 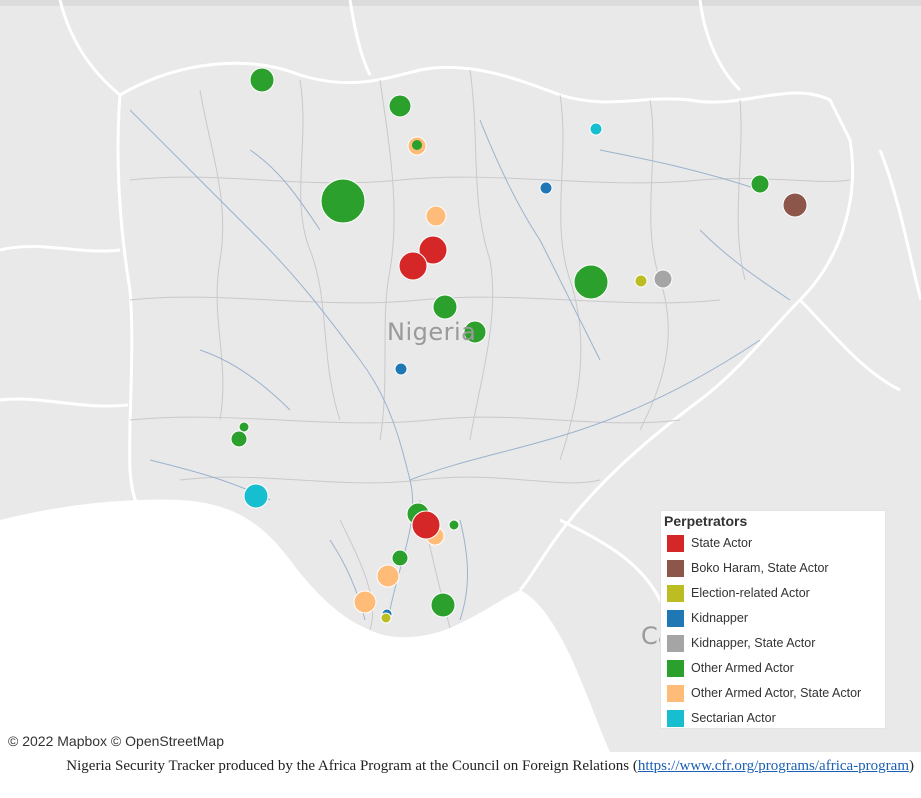 What do you see at coordinates (116, 741) in the screenshot?
I see `map-attribution: © 2022 Mapbox © OpenStreetMap` at bounding box center [116, 741].